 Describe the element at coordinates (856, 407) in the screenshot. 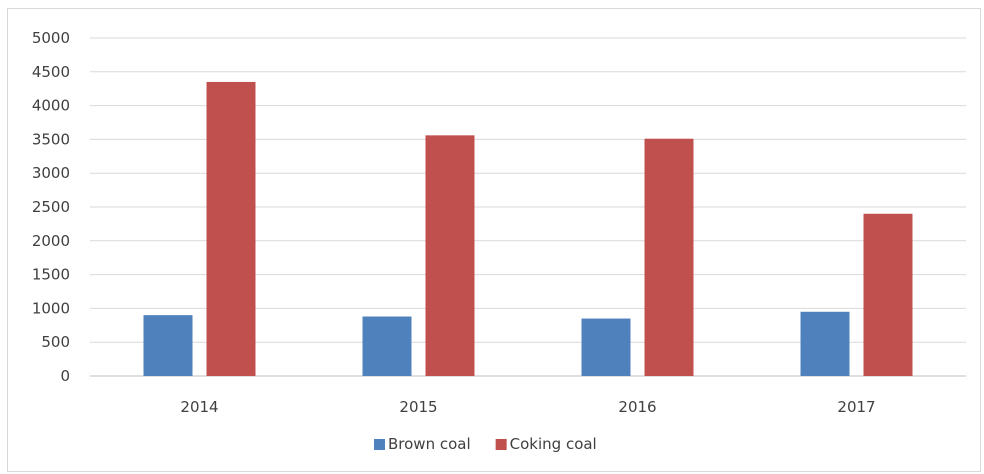

I see `x-tick-label: 2017` at that location.